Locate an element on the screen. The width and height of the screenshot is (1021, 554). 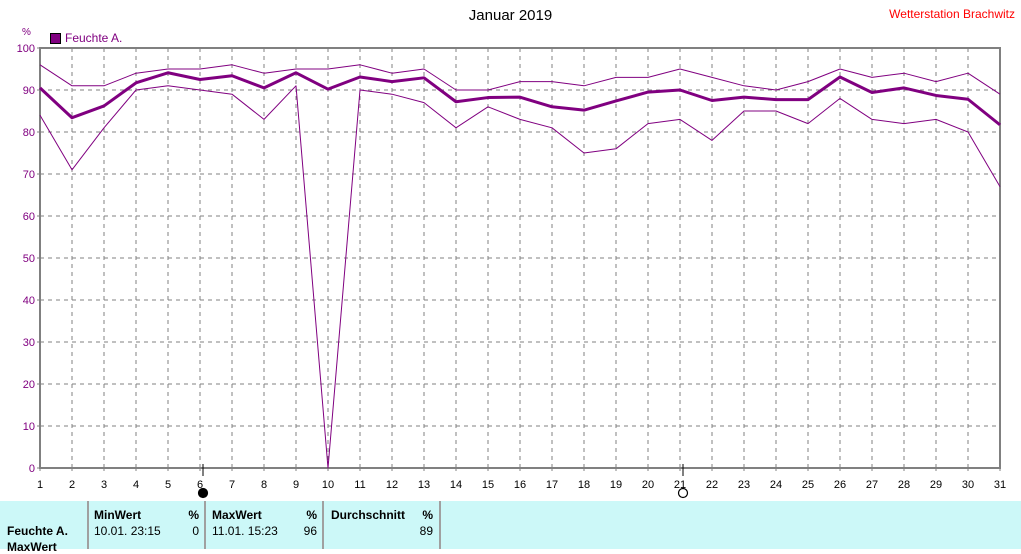
x-tick-label: 31 is located at coordinates (1000, 485).